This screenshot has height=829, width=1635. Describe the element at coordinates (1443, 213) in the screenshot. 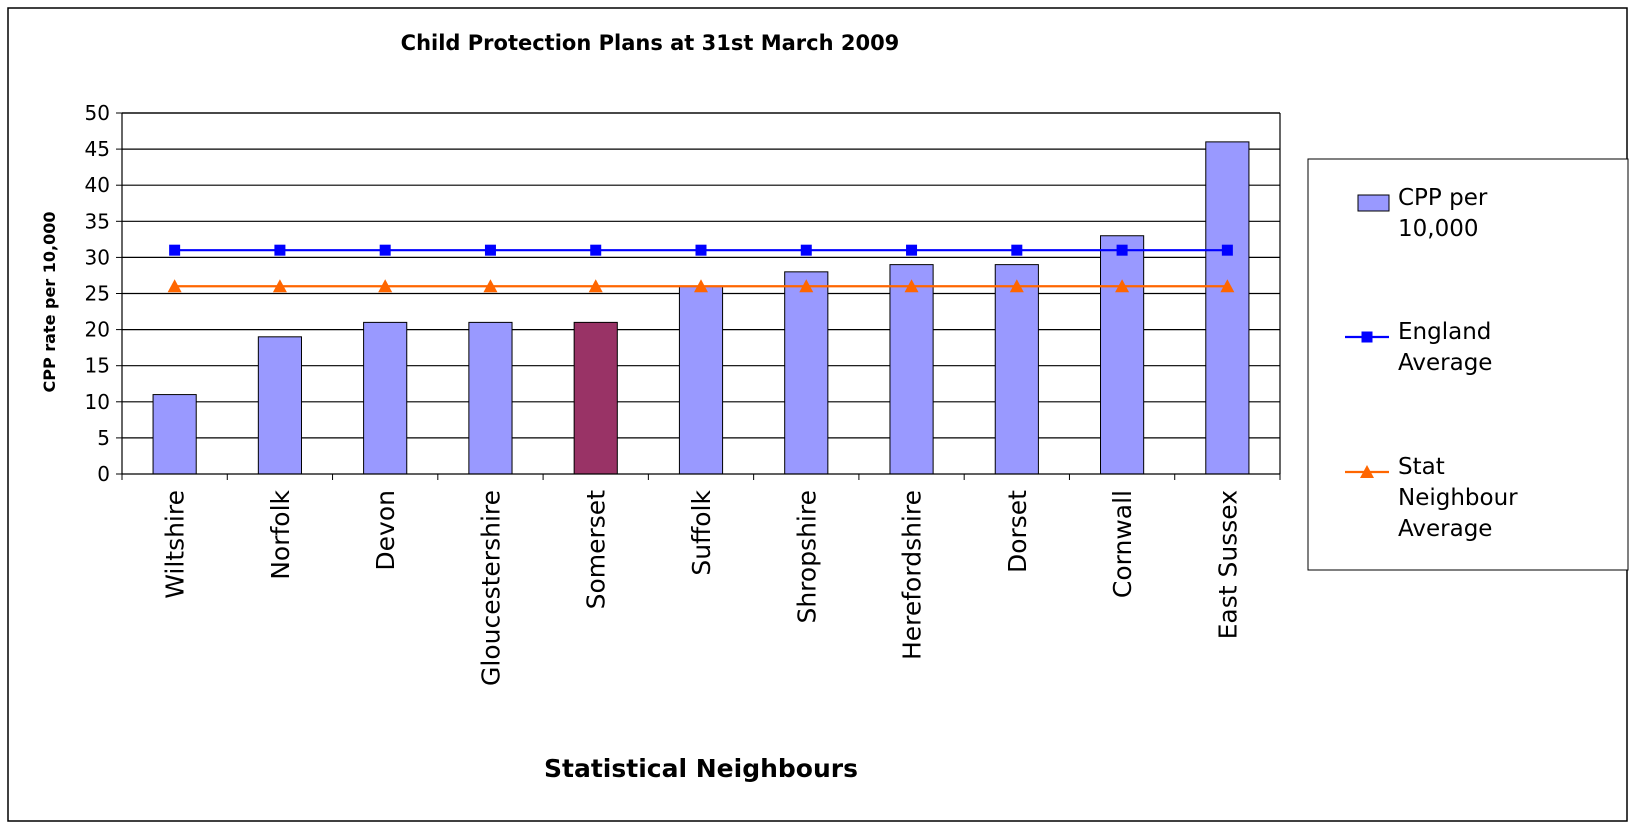

I see `legend-label: CPP per 10,000` at that location.